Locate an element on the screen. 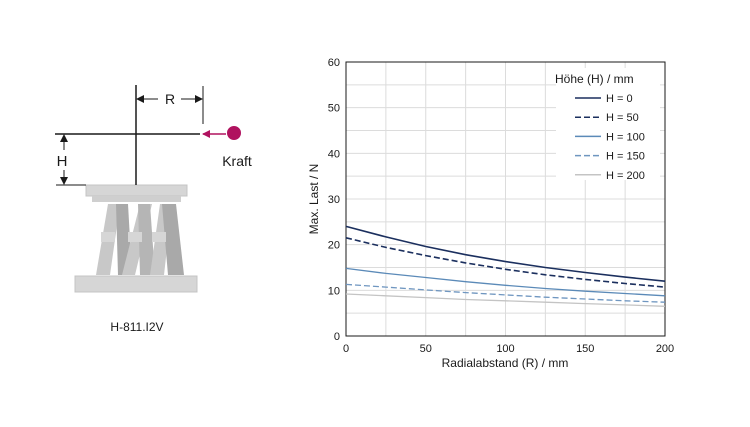  legend-box is located at coordinates (608, 124).